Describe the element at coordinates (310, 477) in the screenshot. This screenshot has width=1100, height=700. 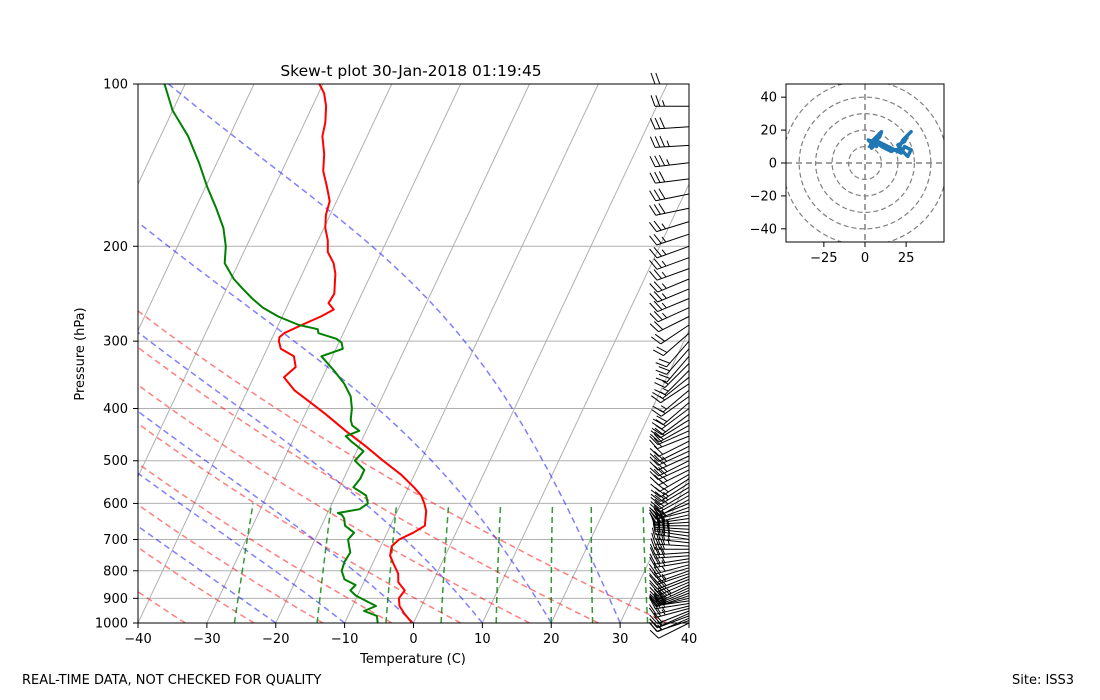
I see `moist-adiabat` at that location.